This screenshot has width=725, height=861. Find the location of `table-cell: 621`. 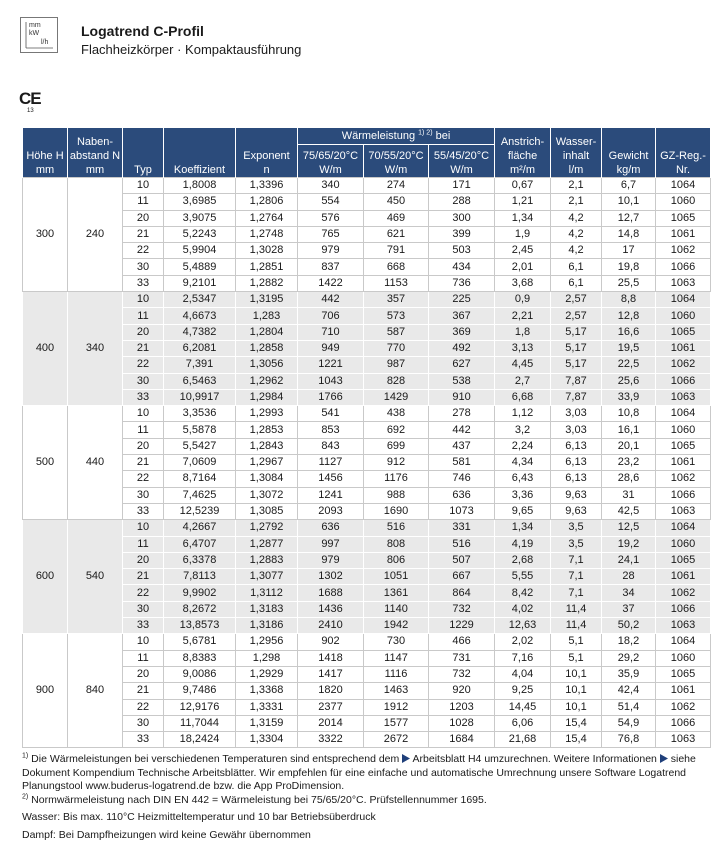

table-cell: 621 is located at coordinates (396, 234).